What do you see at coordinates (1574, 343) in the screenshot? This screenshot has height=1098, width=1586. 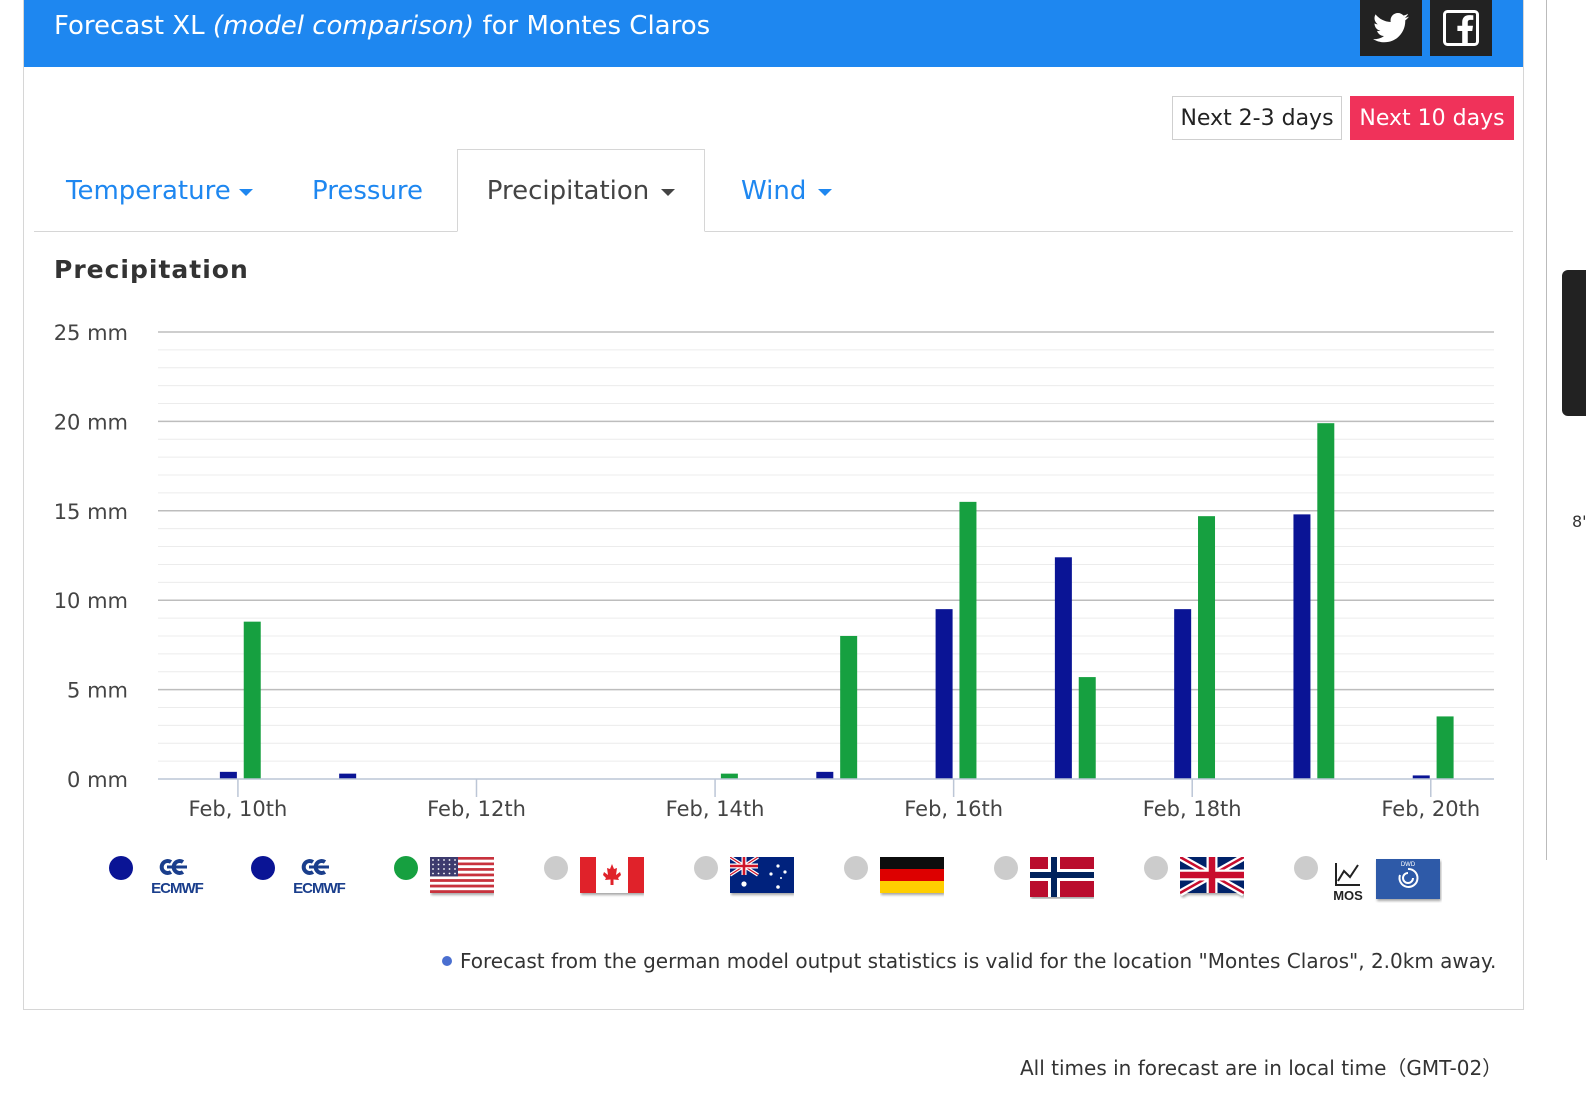 I see `adjacent-dark-panel` at bounding box center [1574, 343].